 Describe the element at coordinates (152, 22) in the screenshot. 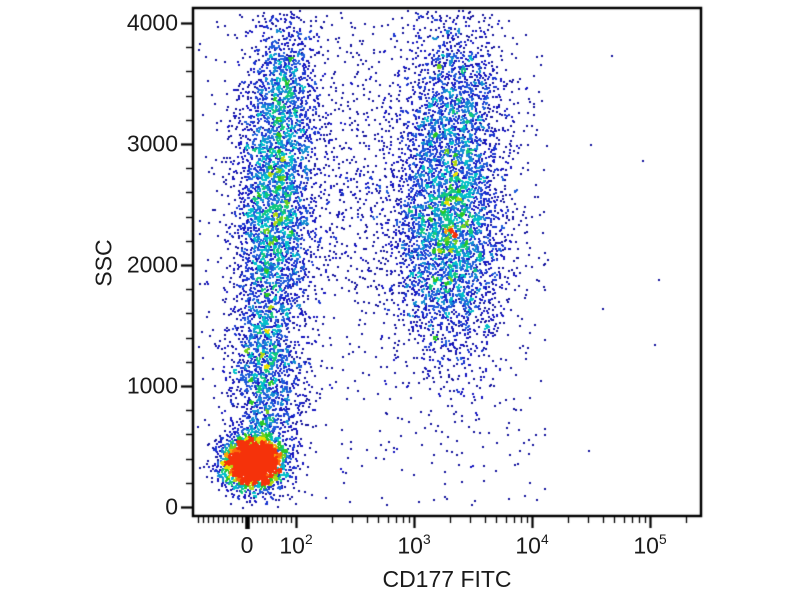

I see `y-tick-label: 4000` at that location.